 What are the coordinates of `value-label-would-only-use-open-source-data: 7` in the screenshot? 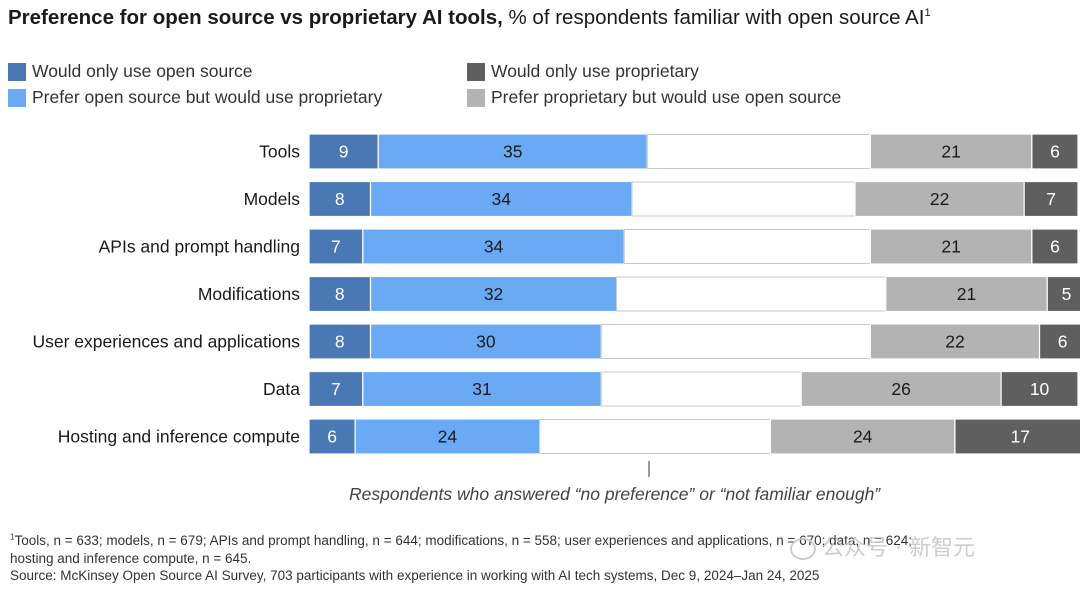 It's located at (336, 389).